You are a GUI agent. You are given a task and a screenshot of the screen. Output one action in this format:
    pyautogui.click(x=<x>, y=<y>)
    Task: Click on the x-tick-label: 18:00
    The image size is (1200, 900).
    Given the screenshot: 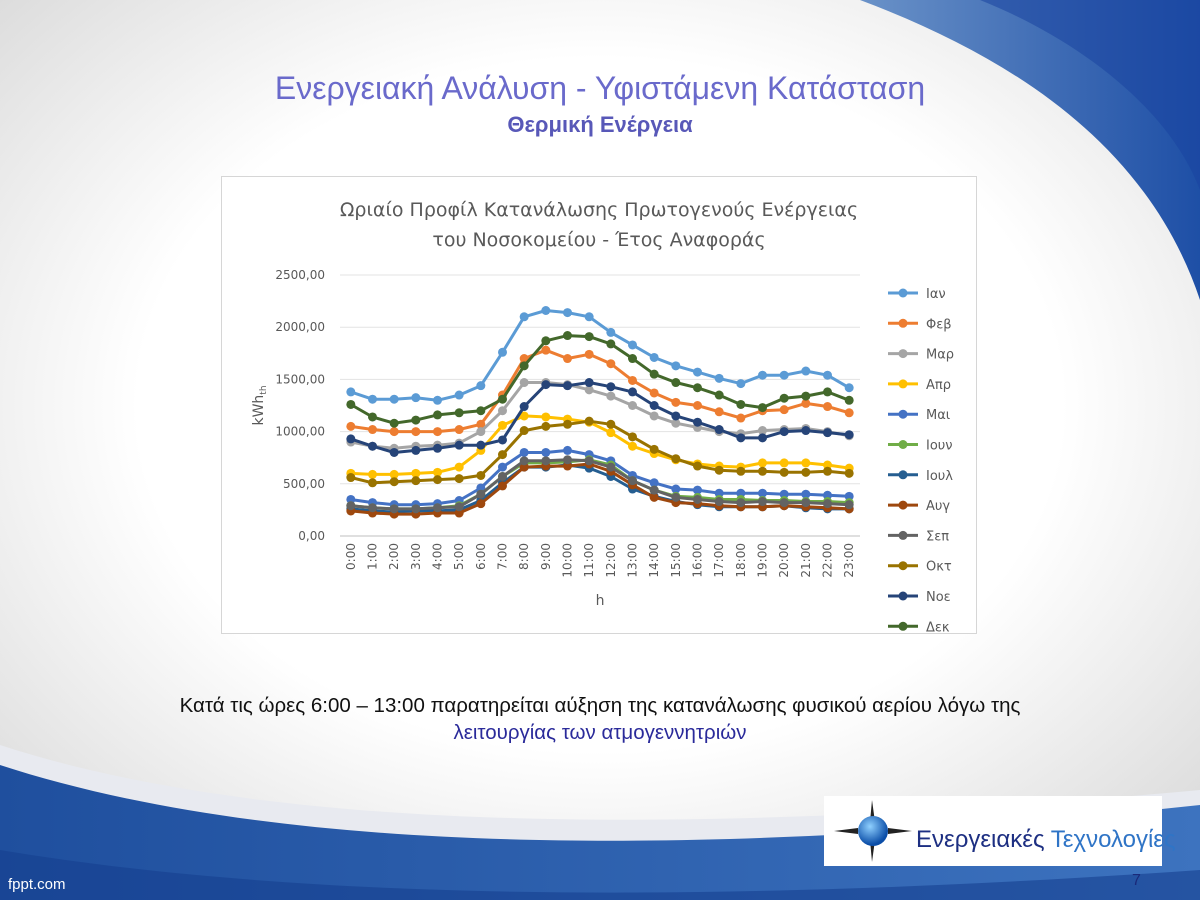 What is the action you would take?
    pyautogui.click(x=741, y=560)
    